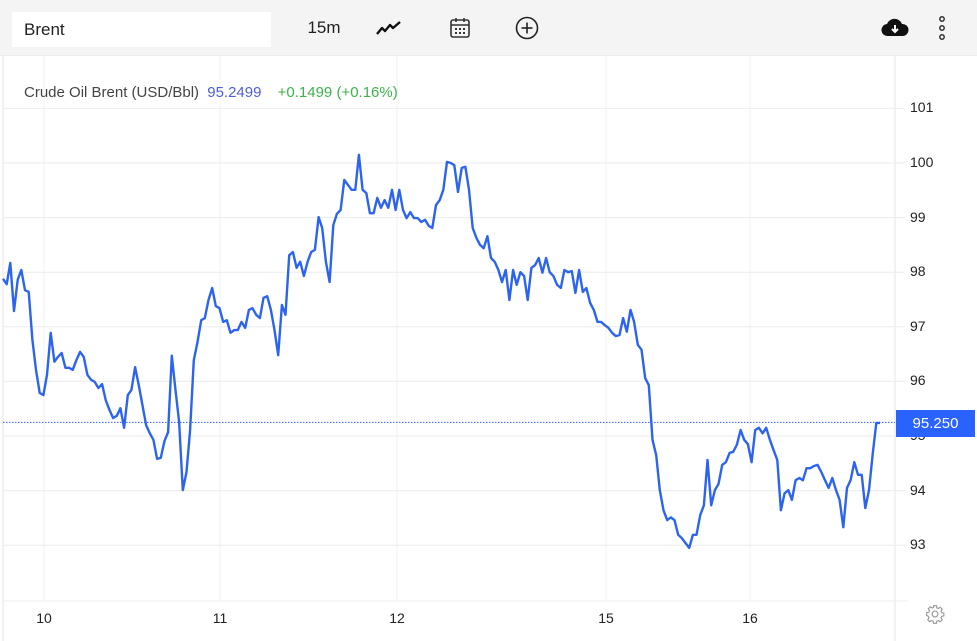 The image size is (977, 641). What do you see at coordinates (918, 216) in the screenshot?
I see `y-tick-label: 99` at bounding box center [918, 216].